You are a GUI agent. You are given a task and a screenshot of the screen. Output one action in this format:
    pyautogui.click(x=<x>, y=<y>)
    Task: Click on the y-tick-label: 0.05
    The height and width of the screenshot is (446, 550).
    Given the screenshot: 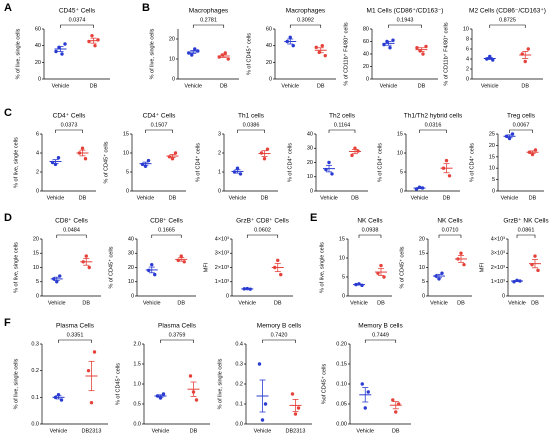 What is the action you would take?
    pyautogui.click(x=341, y=404)
    